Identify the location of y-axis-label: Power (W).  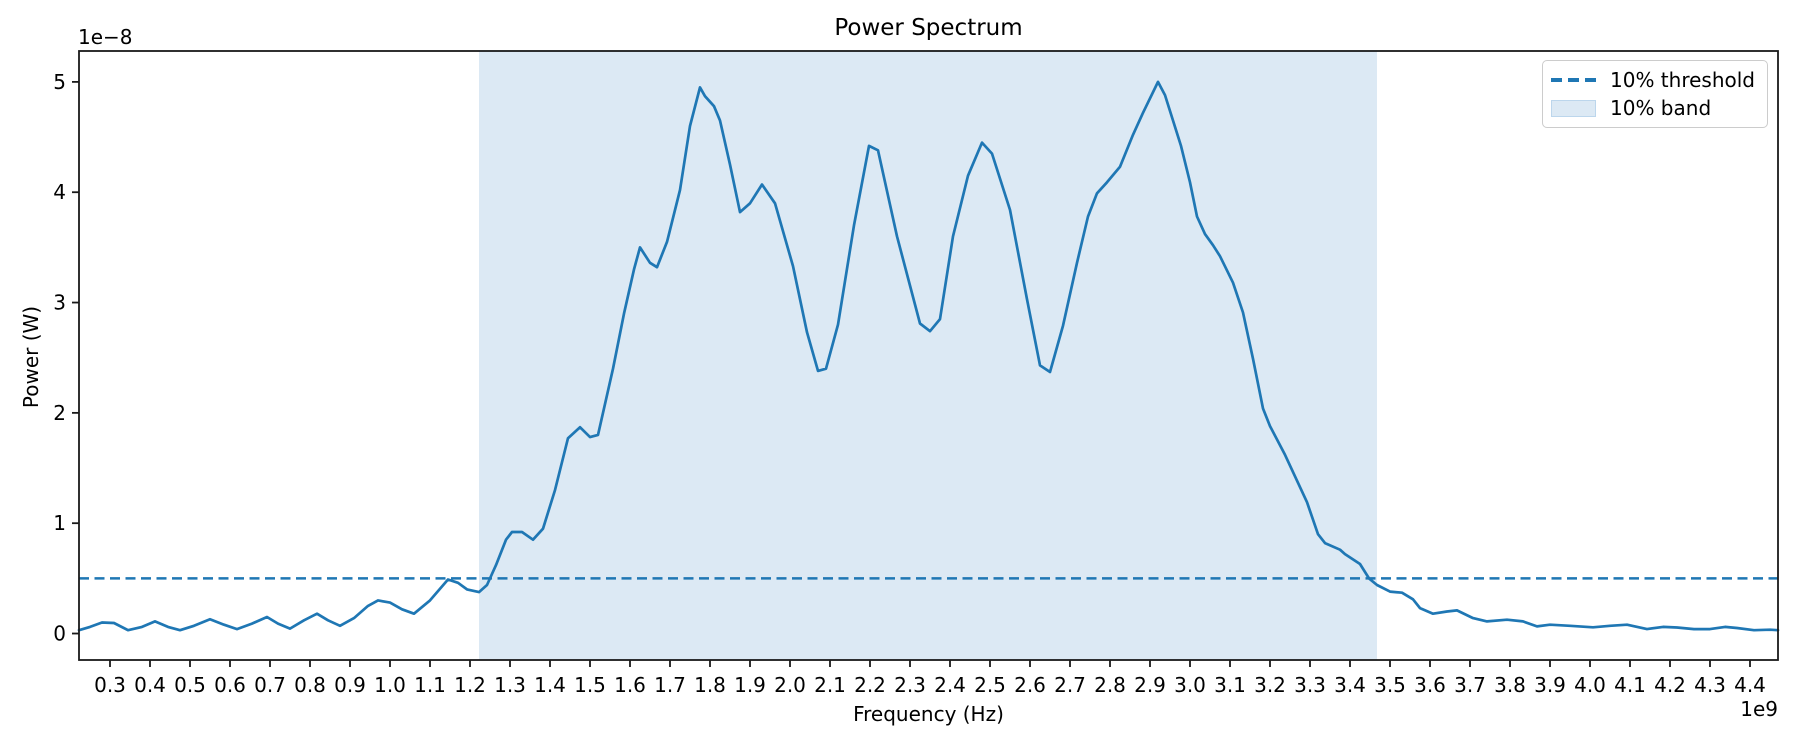
(31, 357).